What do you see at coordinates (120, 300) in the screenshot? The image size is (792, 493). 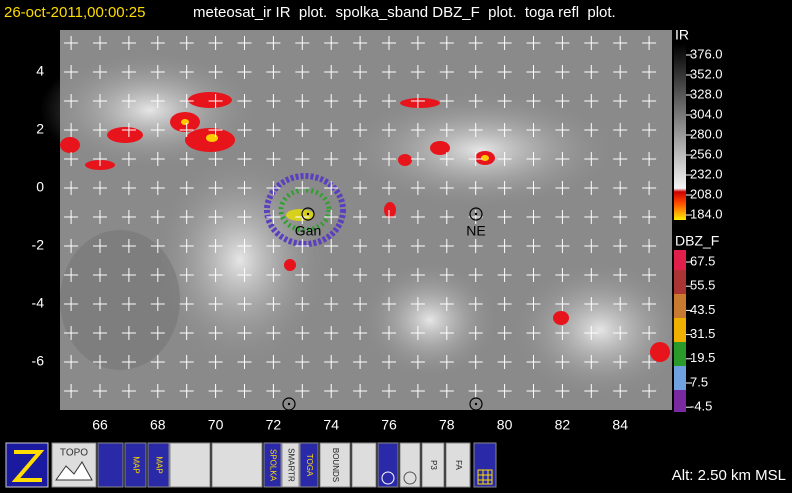 I see `clear-sky` at bounding box center [120, 300].